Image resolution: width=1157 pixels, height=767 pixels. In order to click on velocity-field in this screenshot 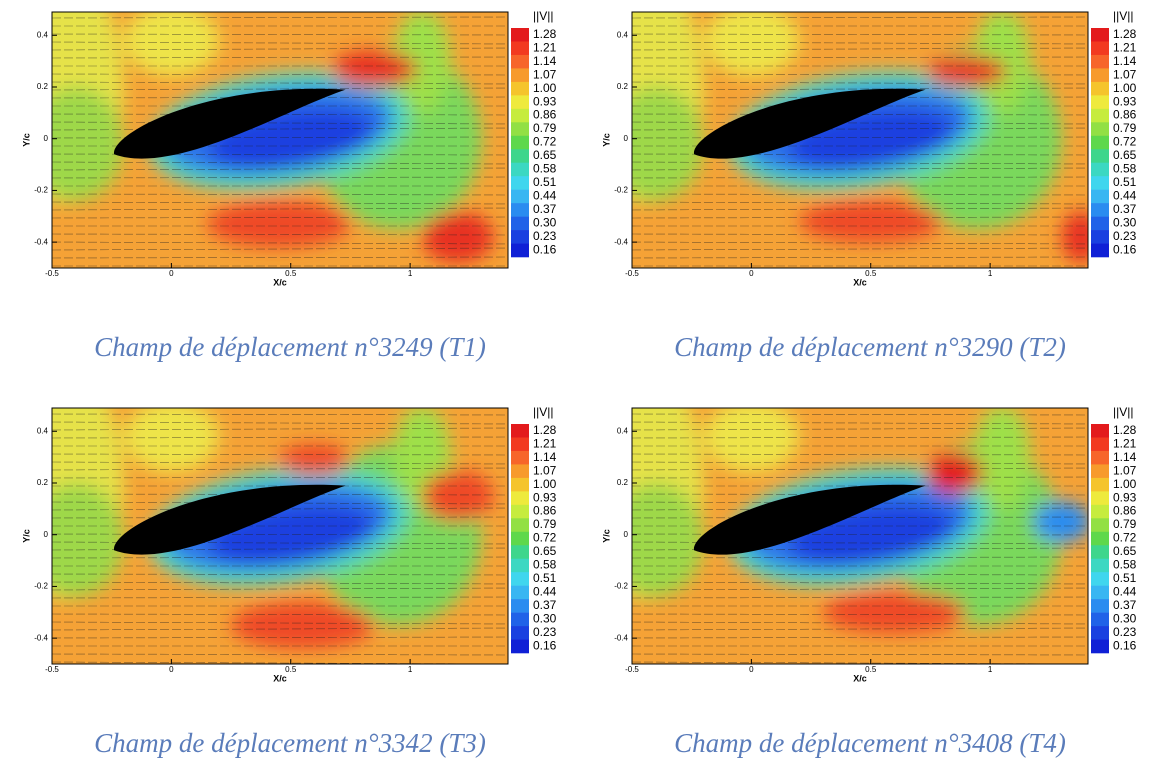, I will do `click(280, 536)`.